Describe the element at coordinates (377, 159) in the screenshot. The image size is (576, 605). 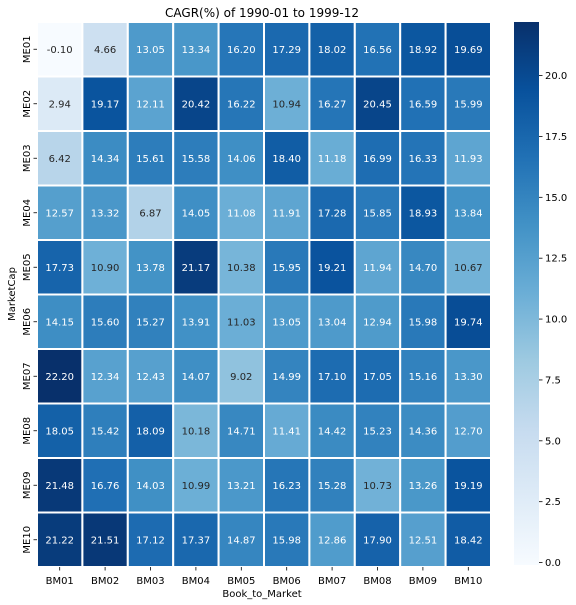
I see `cell-value-label: 16.99` at that location.